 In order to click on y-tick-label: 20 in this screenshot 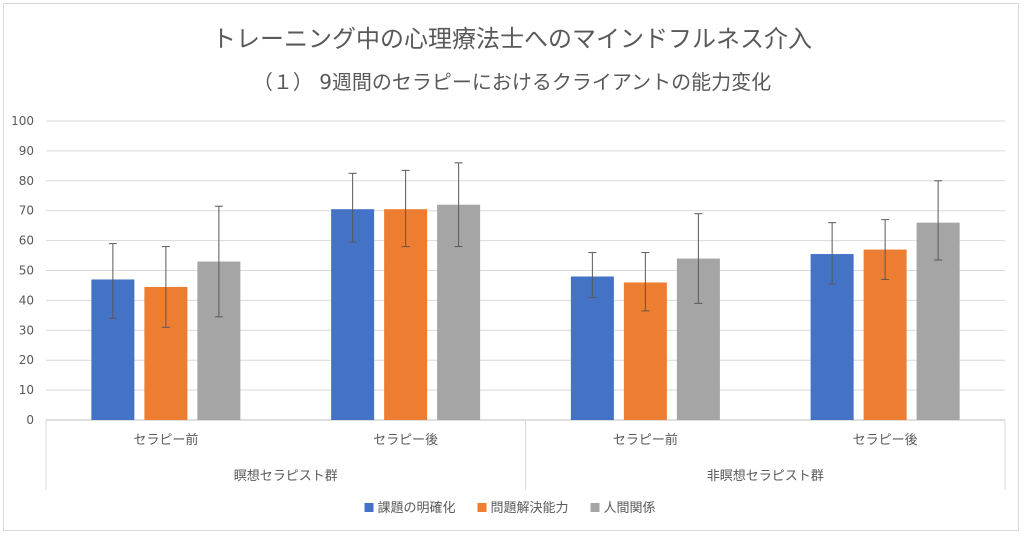, I will do `click(26, 360)`.